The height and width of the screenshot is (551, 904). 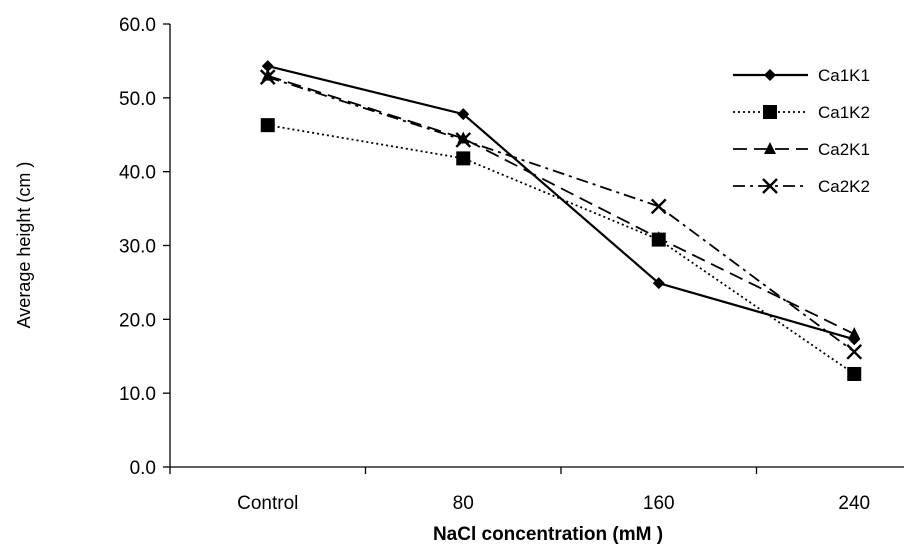 I want to click on legend-label: Ca2K2, so click(x=844, y=186).